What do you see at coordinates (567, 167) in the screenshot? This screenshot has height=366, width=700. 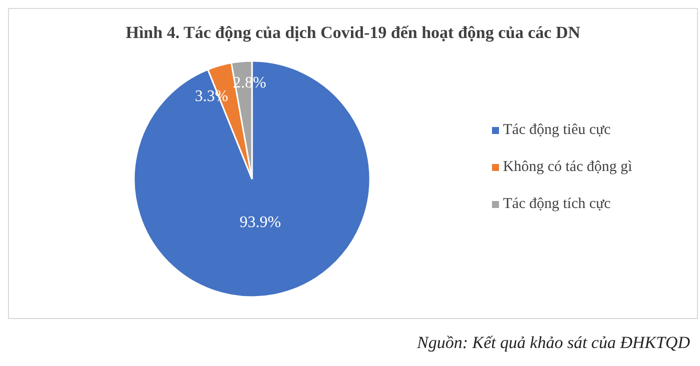 I see `legend-label: Không có tác động gì` at bounding box center [567, 167].